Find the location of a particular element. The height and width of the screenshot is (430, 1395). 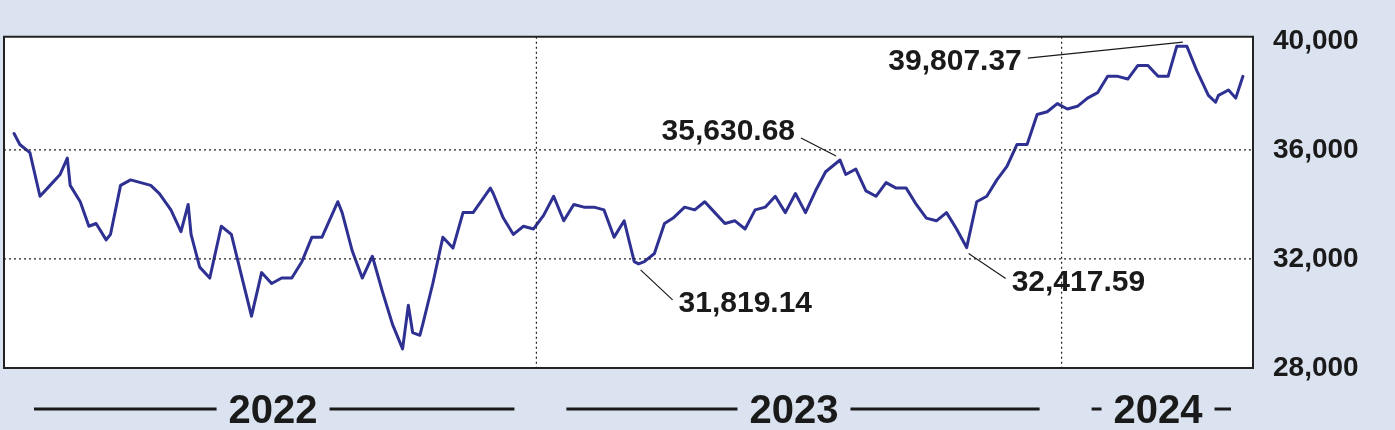

annotation: 35,630.68 is located at coordinates (728, 130).